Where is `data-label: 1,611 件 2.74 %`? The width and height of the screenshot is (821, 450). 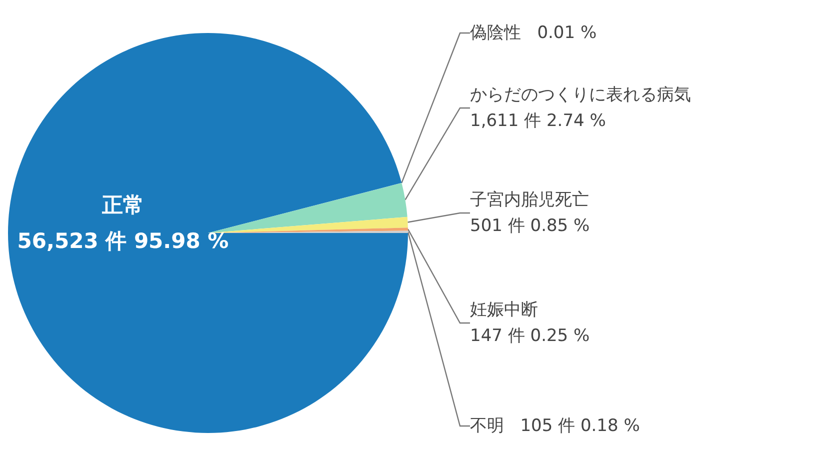
data-label: 1,611 件 2.74 % is located at coordinates (538, 121).